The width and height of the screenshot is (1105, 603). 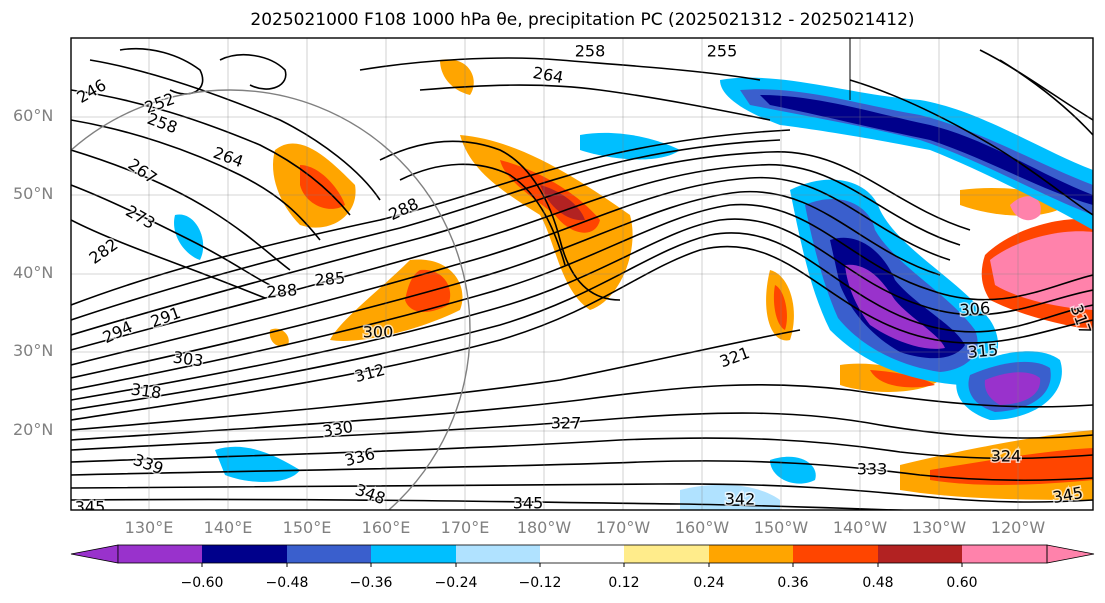 What do you see at coordinates (33, 193) in the screenshot?
I see `lat-label-50n: 50°N` at bounding box center [33, 193].